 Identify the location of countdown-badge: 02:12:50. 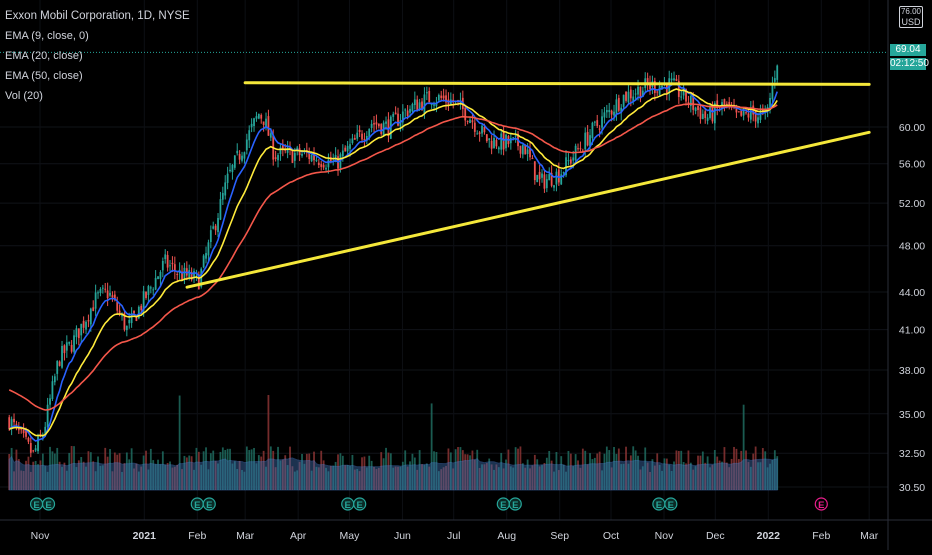
(909, 64).